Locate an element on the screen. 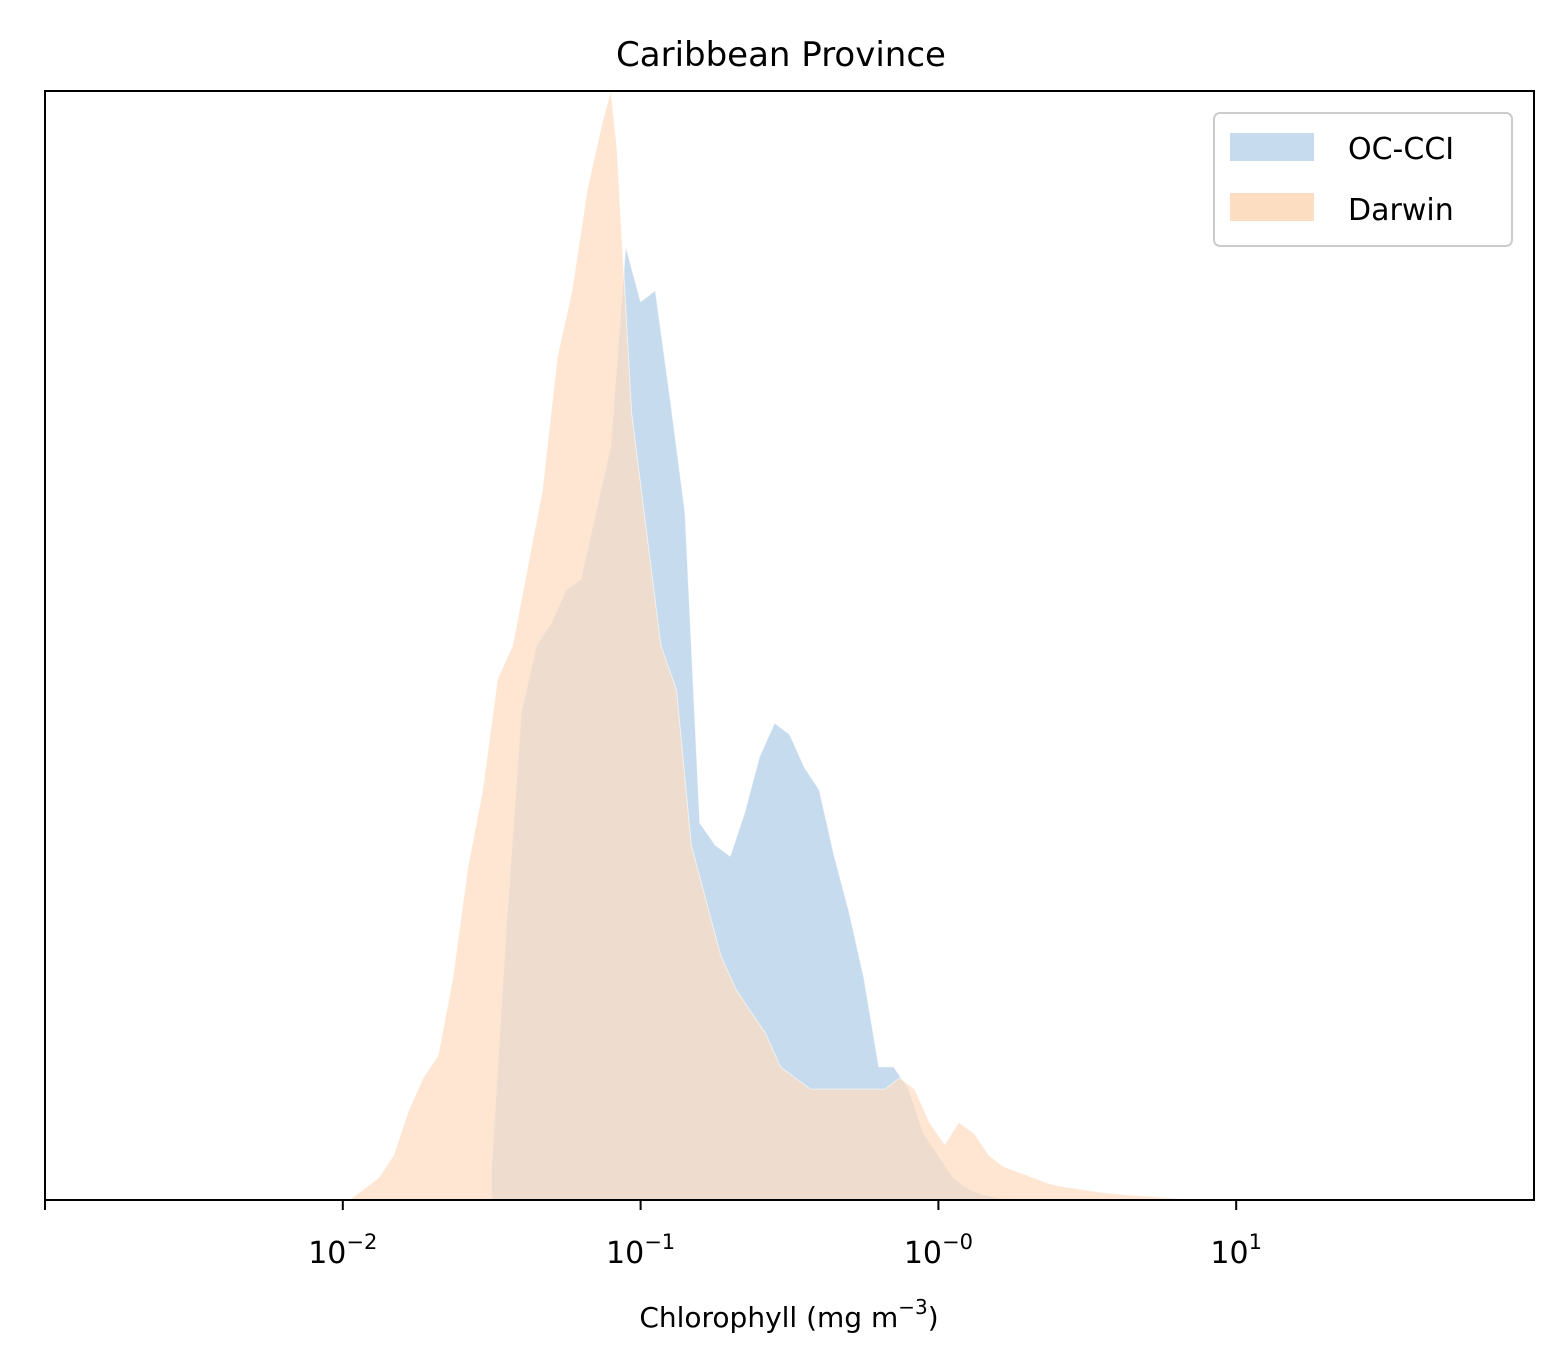  legend-swatch-oc-cci is located at coordinates (1272, 147).